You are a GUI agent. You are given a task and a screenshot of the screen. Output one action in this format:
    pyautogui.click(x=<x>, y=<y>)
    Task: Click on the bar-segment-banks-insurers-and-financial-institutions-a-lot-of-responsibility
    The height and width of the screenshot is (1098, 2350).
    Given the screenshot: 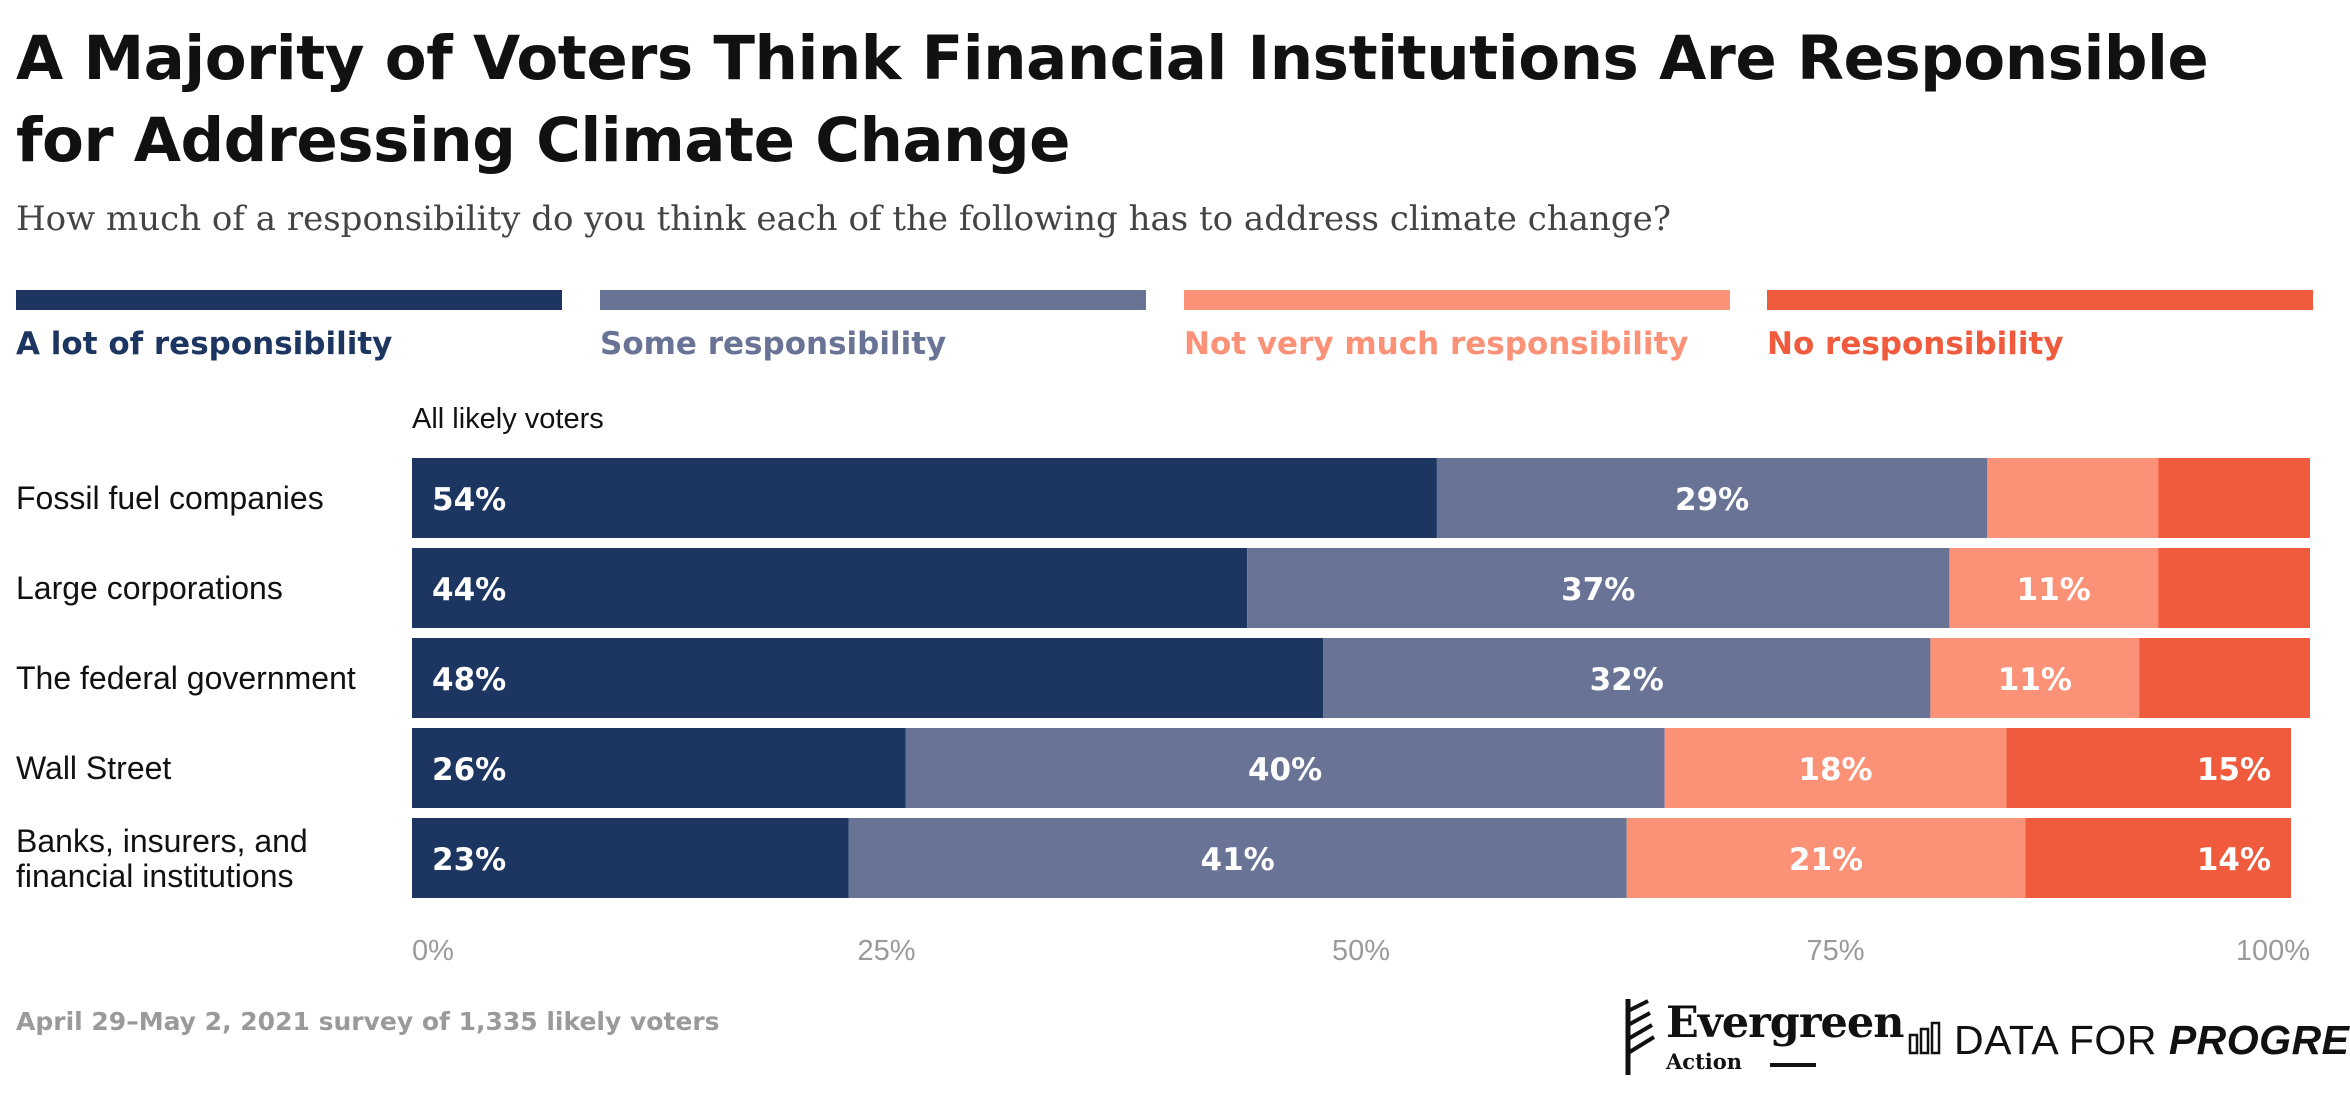 What is the action you would take?
    pyautogui.click(x=630, y=858)
    